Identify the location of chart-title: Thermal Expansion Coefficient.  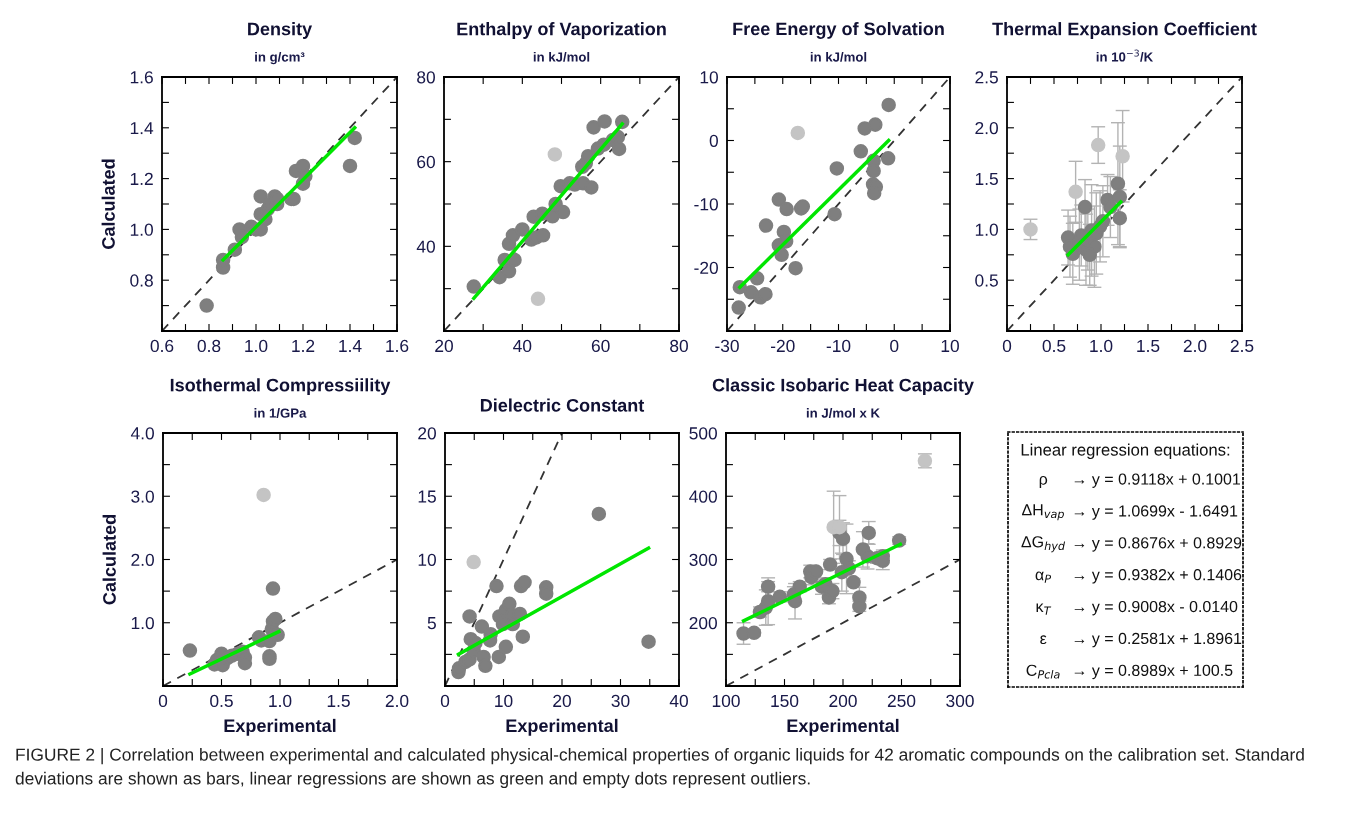
(1124, 30).